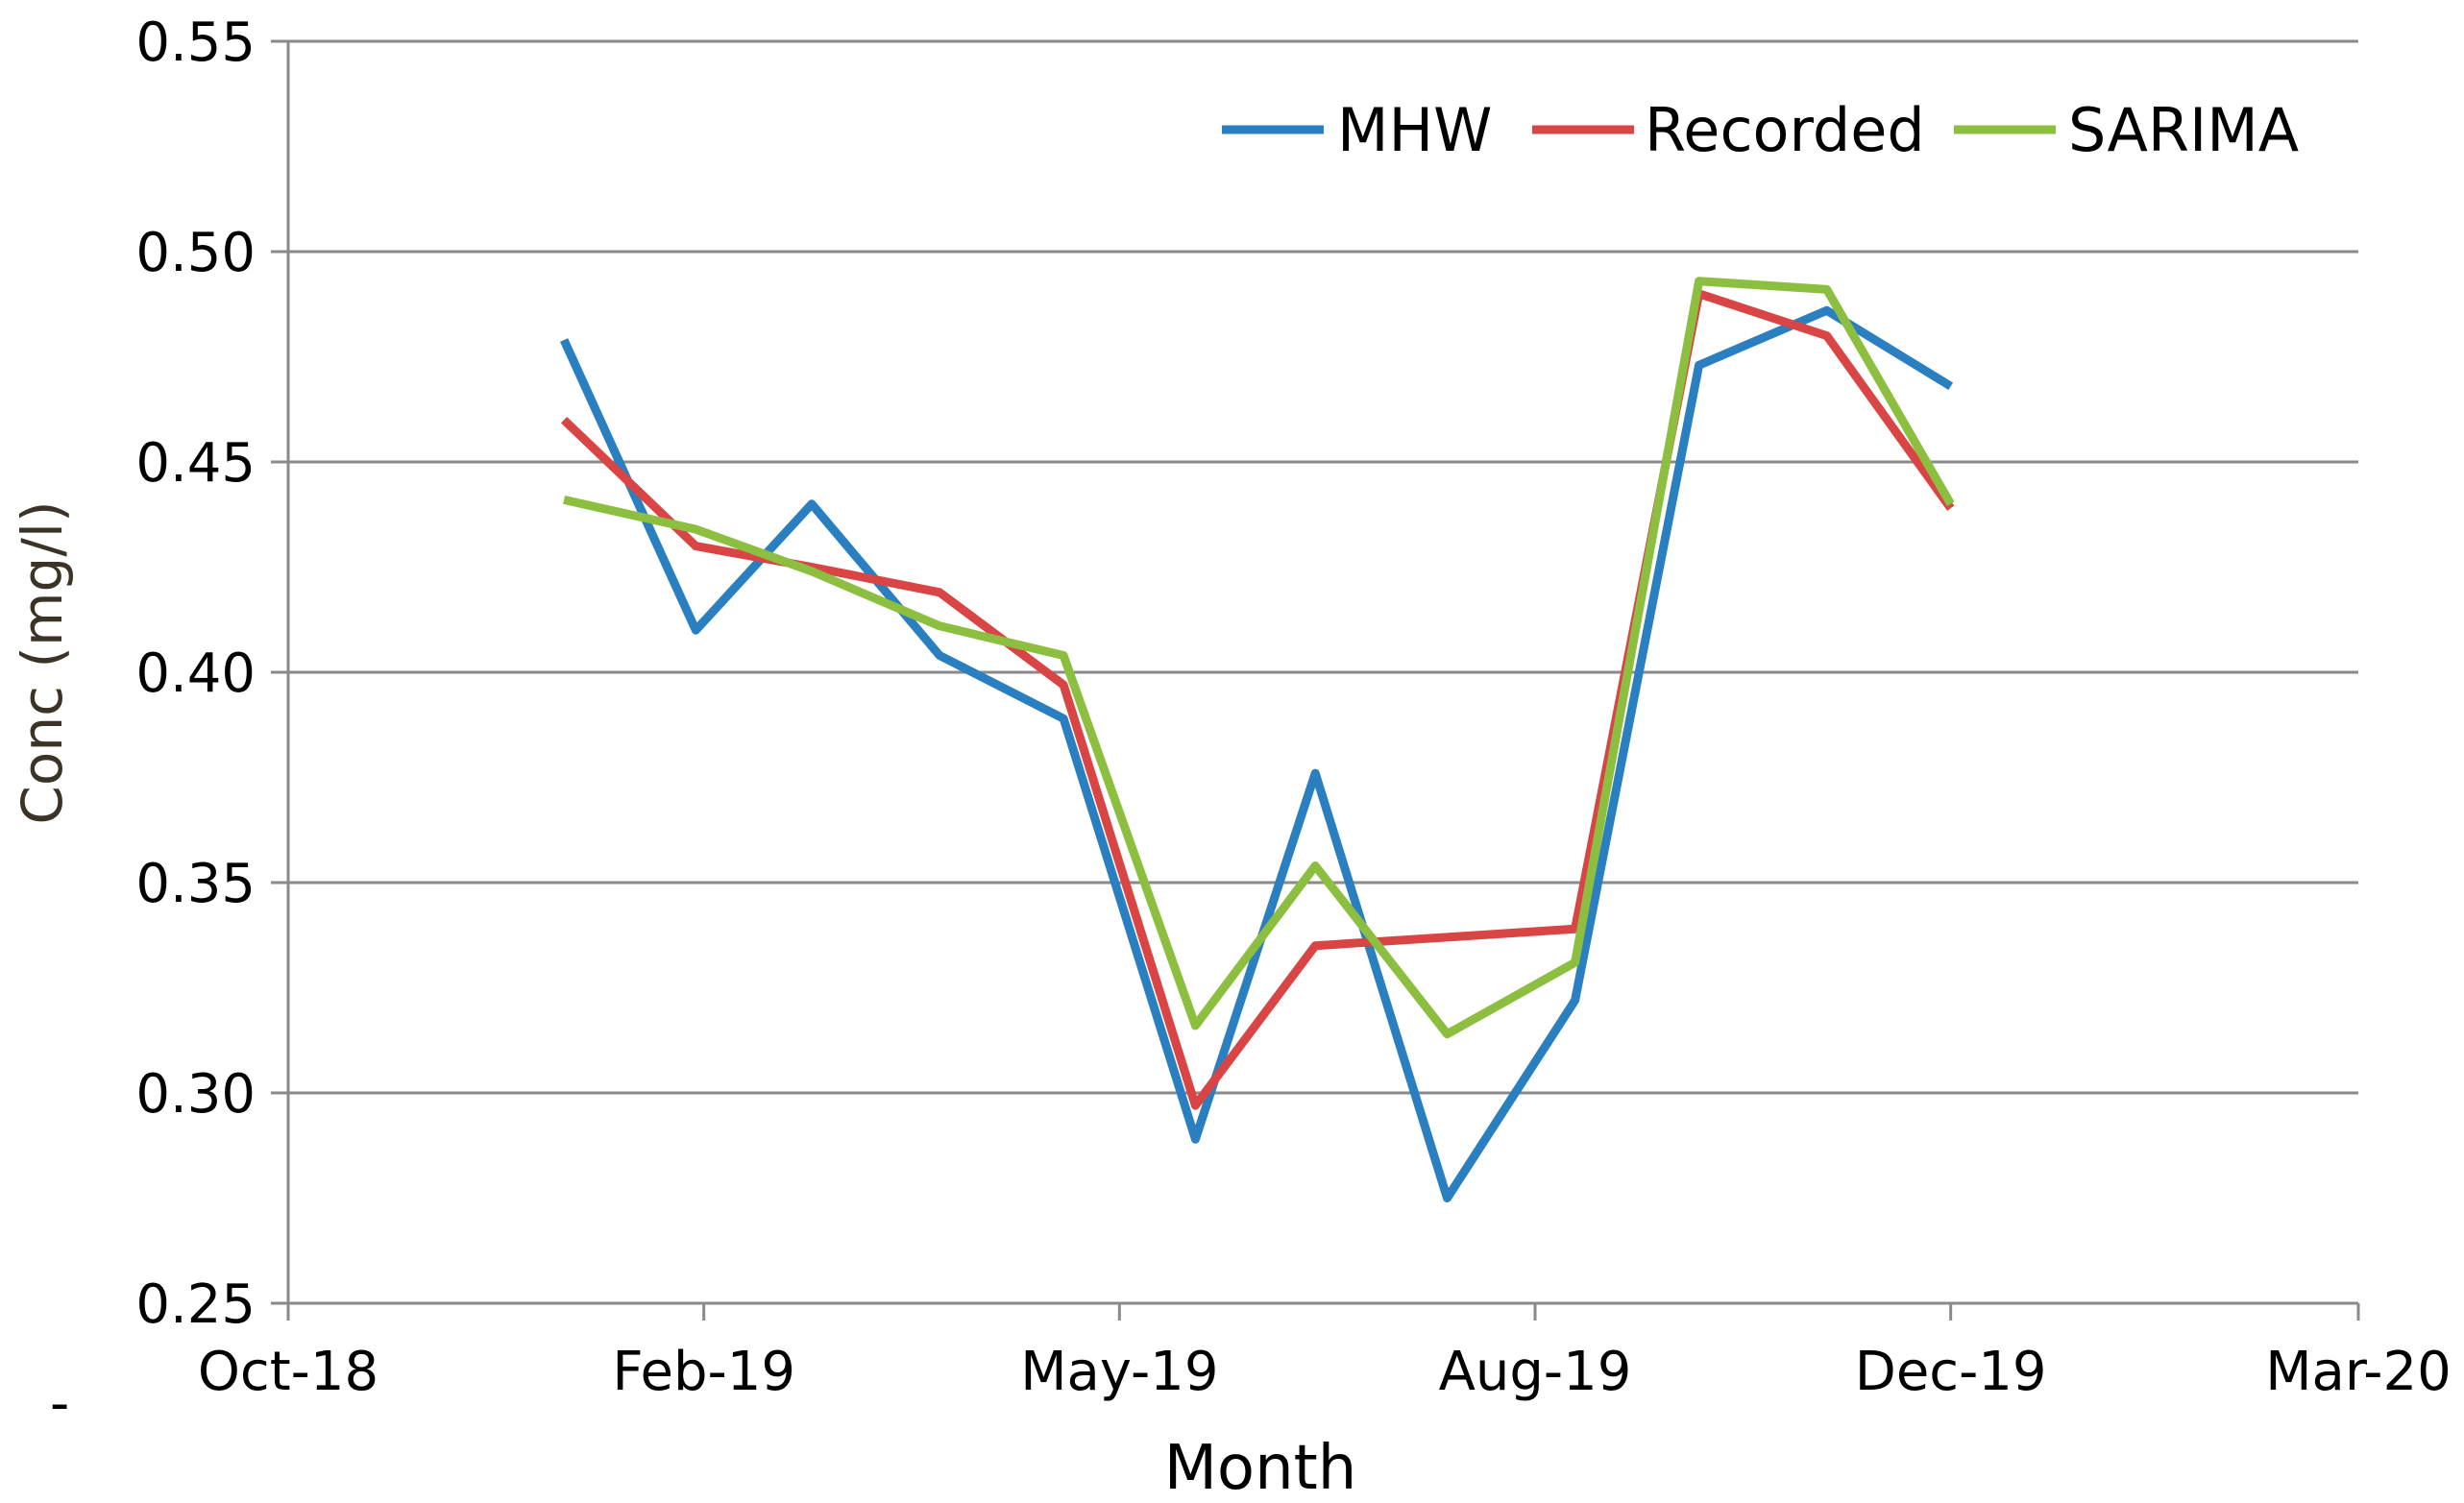 The image size is (2464, 1503). Describe the element at coordinates (1536, 1372) in the screenshot. I see `x-tick-label: Aug-19` at that location.